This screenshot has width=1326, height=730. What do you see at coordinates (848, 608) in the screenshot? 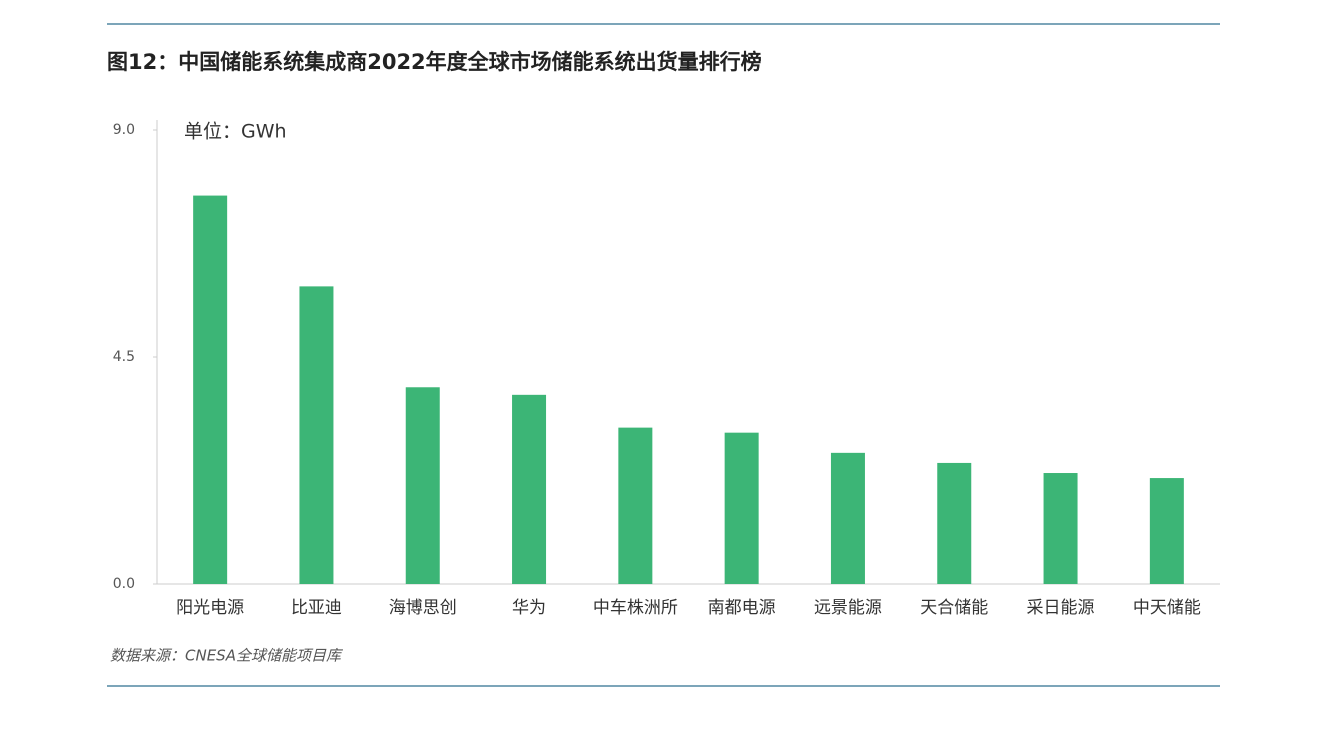
I see `x-tick-label: 远景能源` at bounding box center [848, 608].